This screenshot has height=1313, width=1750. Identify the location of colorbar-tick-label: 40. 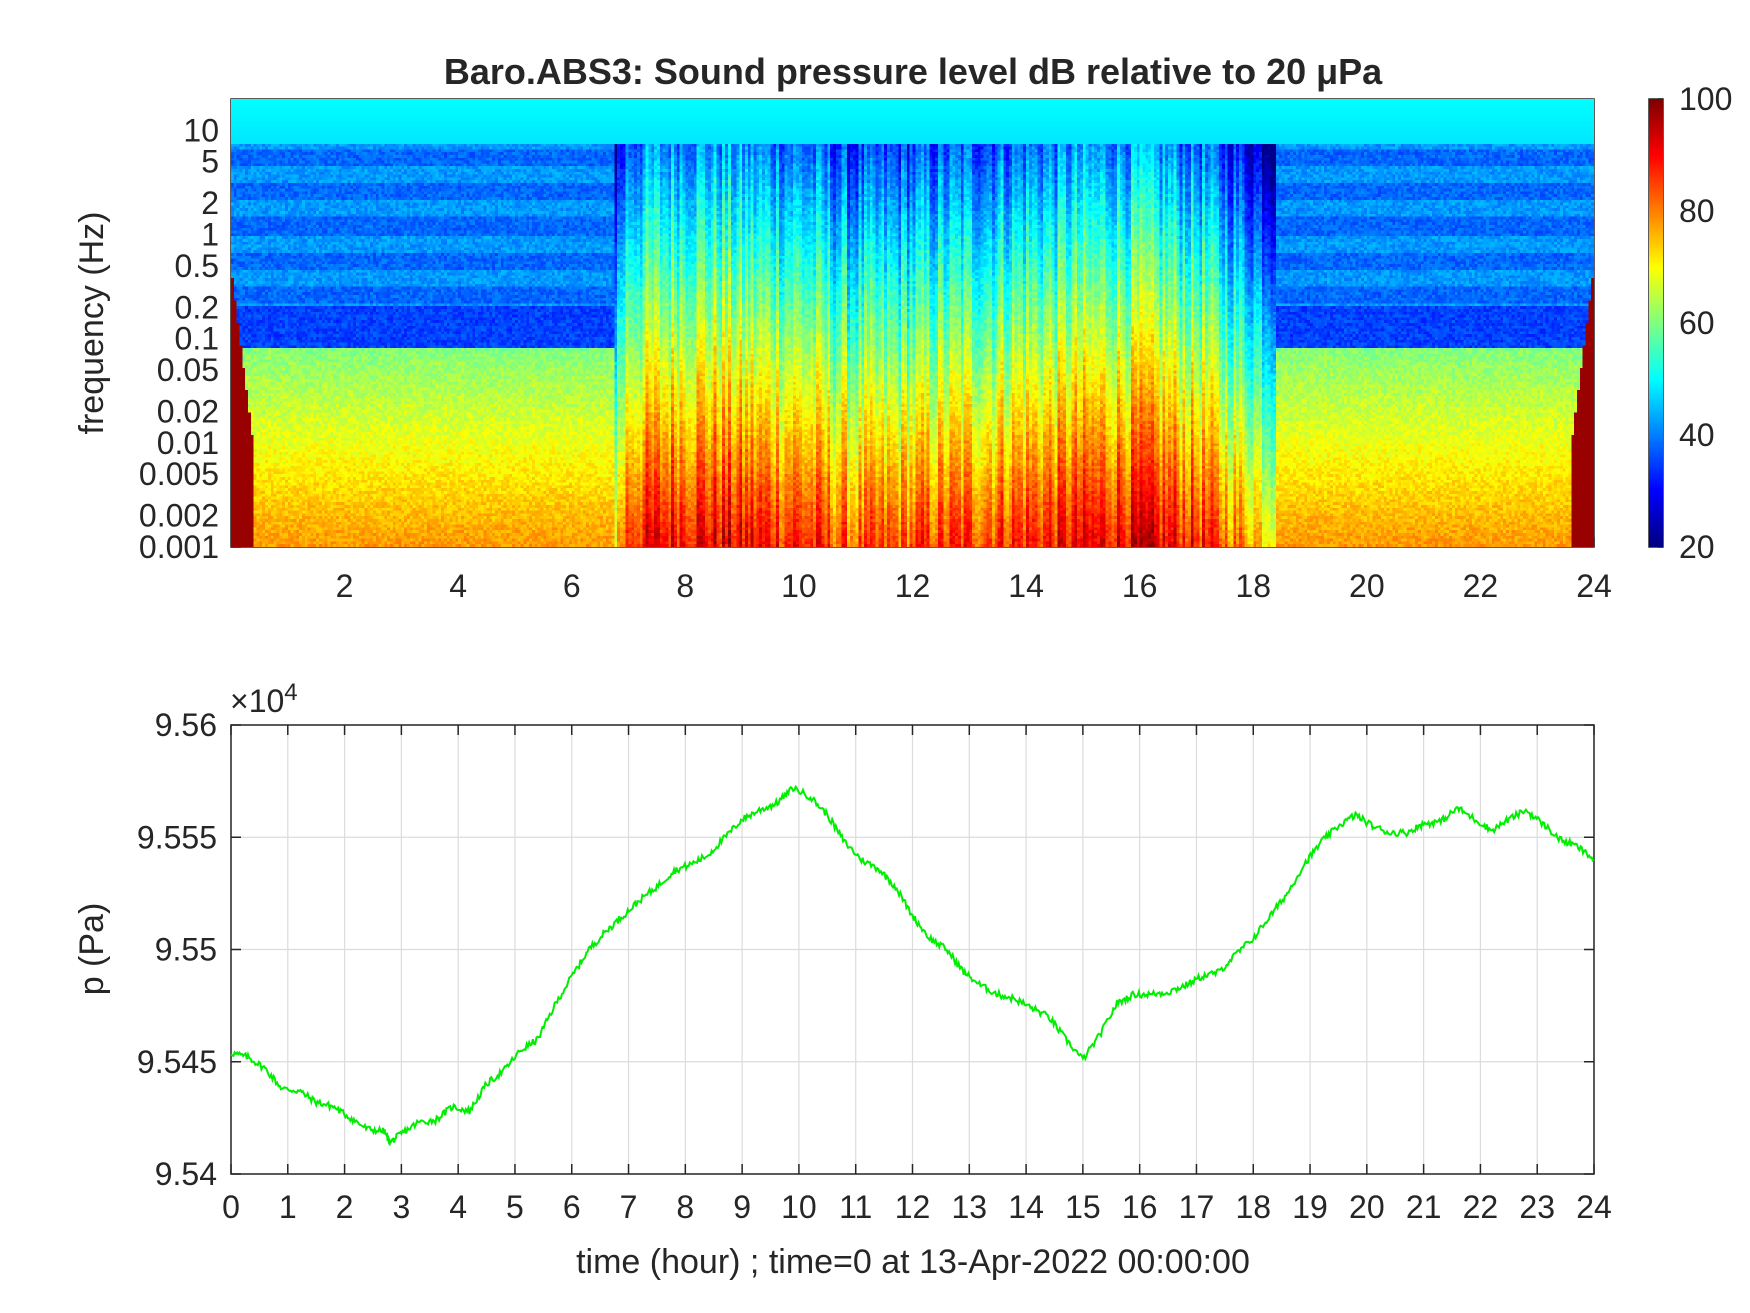
(1697, 435).